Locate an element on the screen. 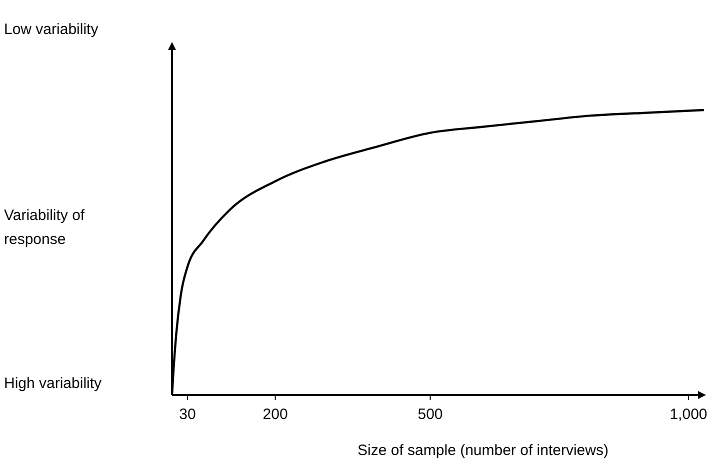  text: Variability of response is located at coordinates (45, 227).